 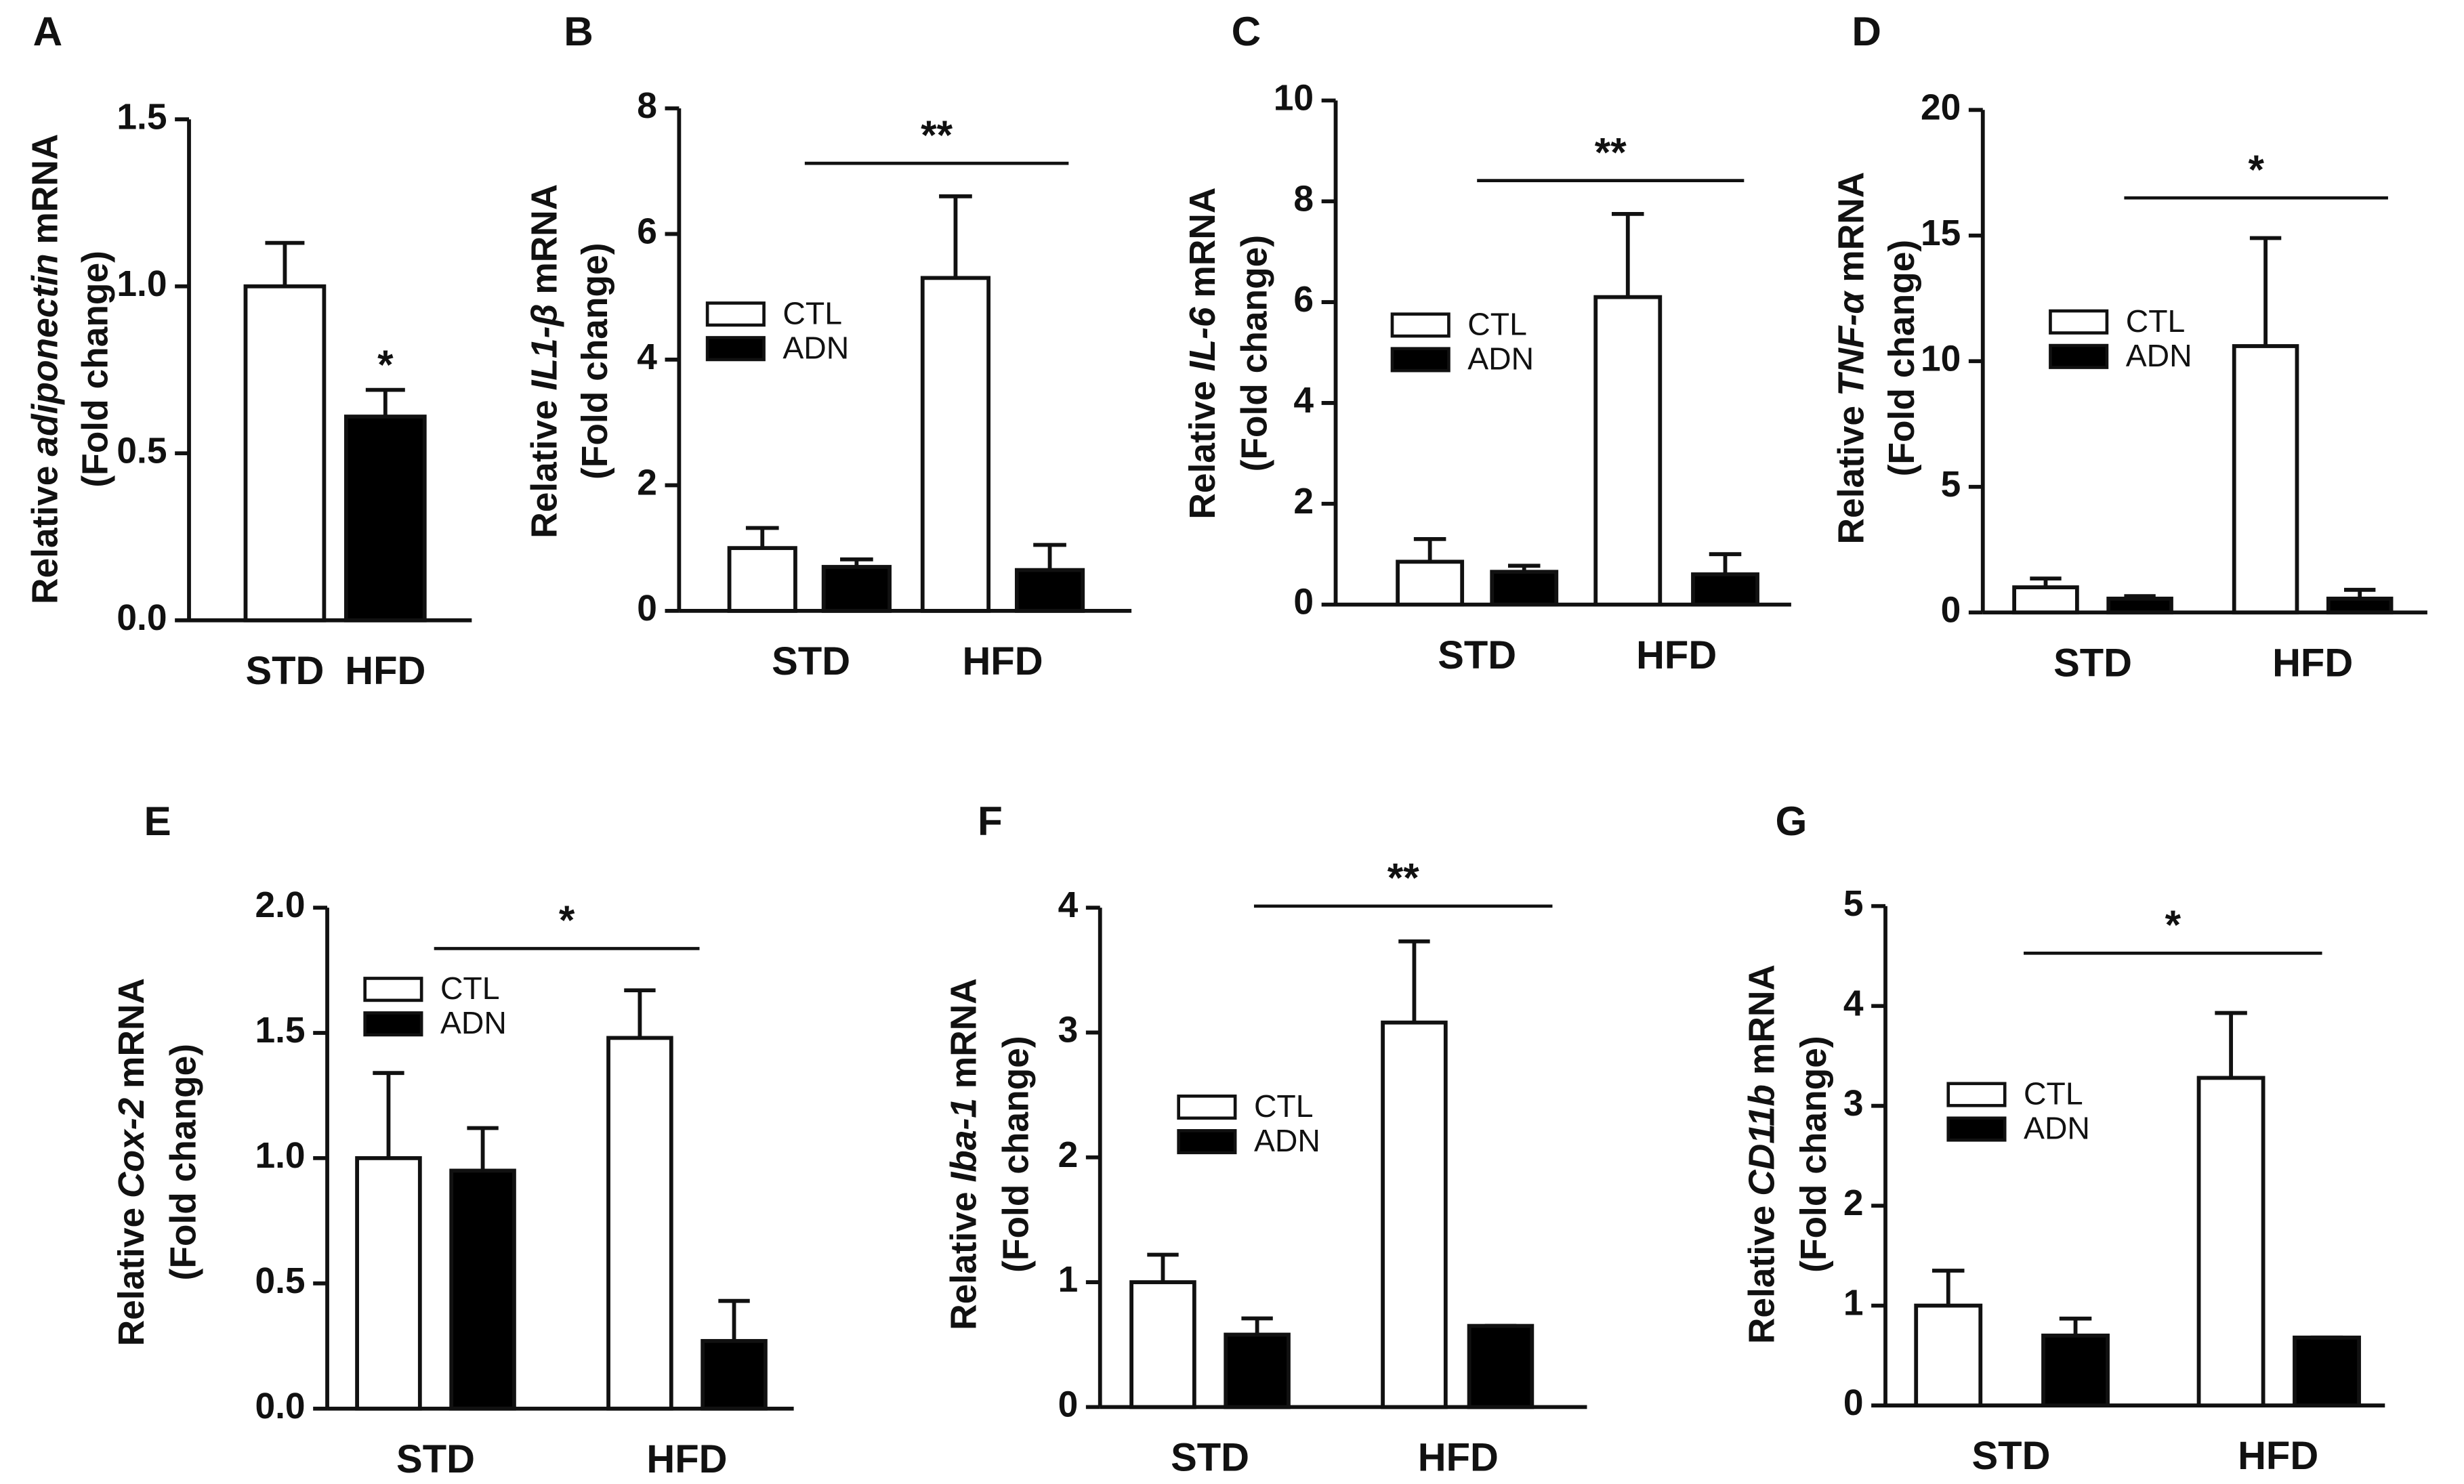 I want to click on y-axis-label: Relative IL-6 mRNA, so click(x=1203, y=354).